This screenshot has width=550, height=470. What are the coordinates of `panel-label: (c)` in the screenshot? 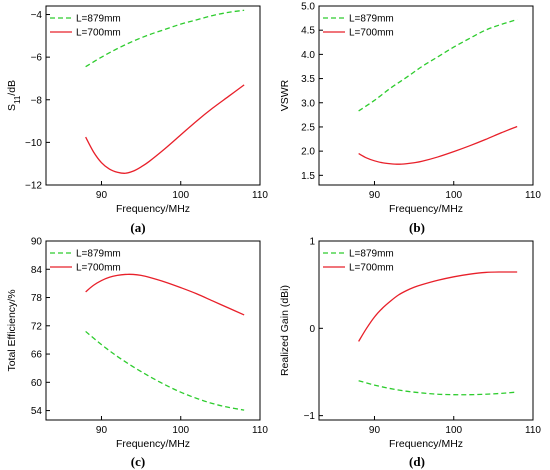 It's located at (138, 461).